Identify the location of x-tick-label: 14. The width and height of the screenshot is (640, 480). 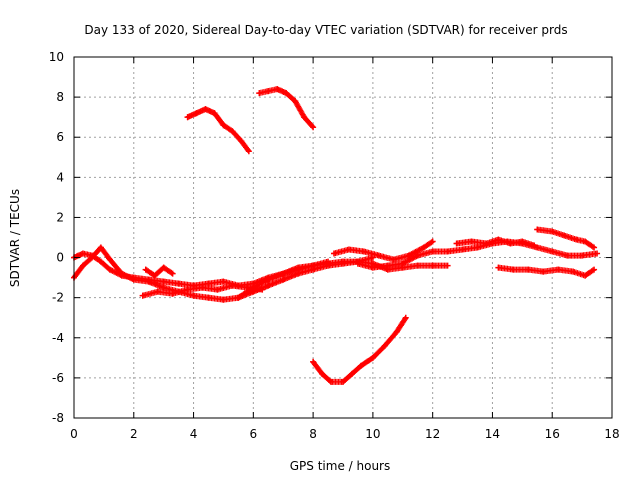
(492, 434).